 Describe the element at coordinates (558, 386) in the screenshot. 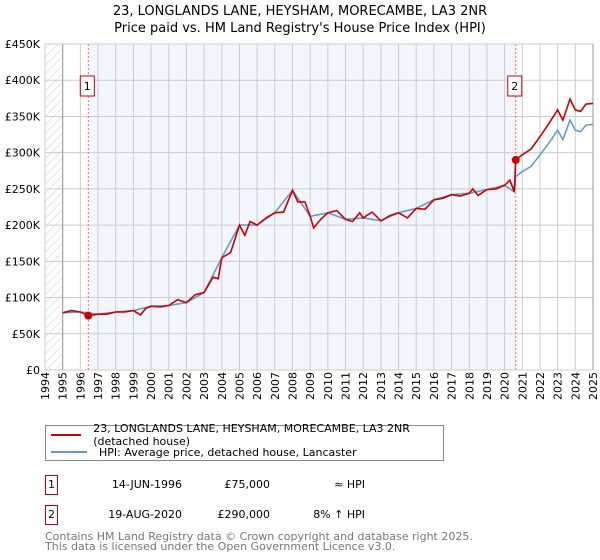

I see `x-tick-label: 2023` at that location.